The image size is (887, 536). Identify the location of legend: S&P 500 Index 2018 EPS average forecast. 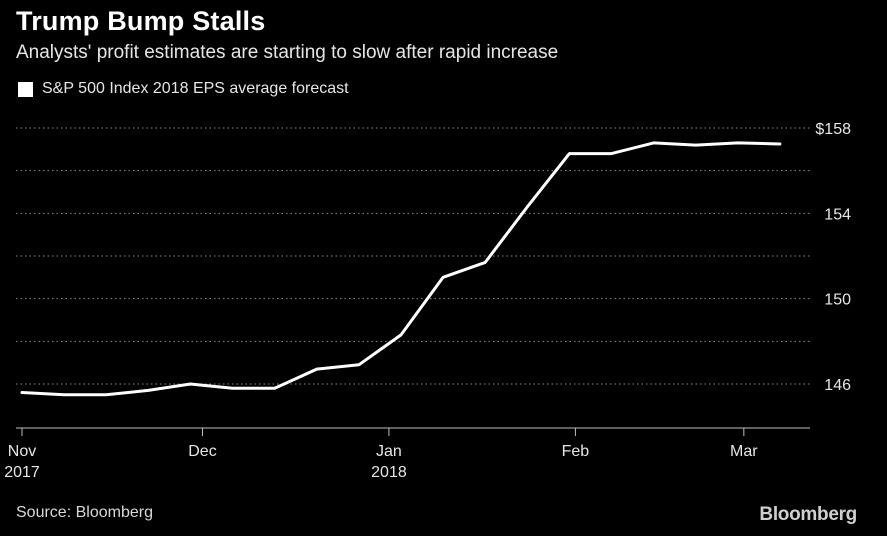
(183, 89).